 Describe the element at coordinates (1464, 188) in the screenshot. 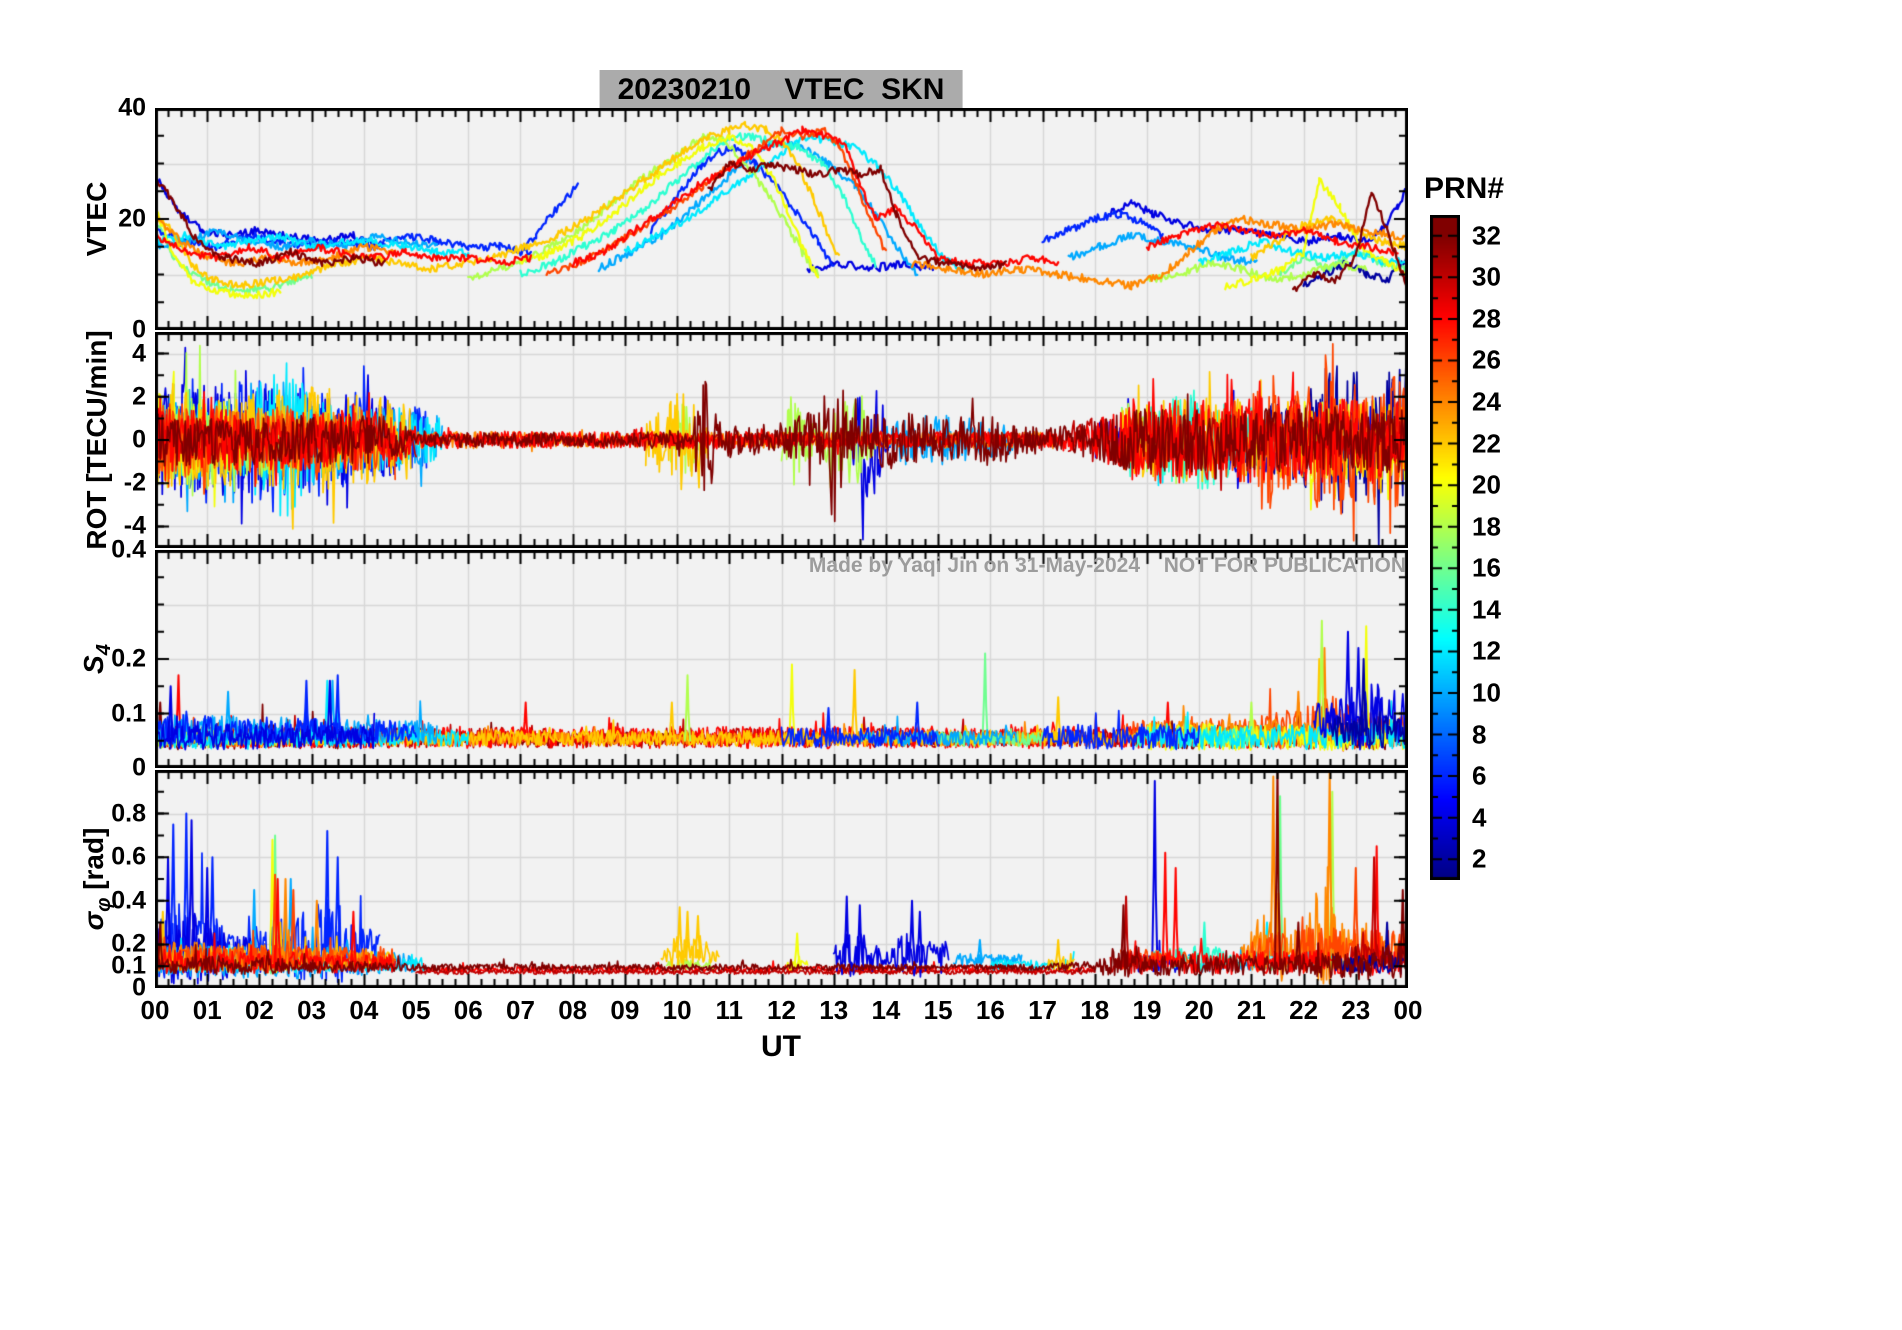

I see `colorbar-title: PRN#` at that location.